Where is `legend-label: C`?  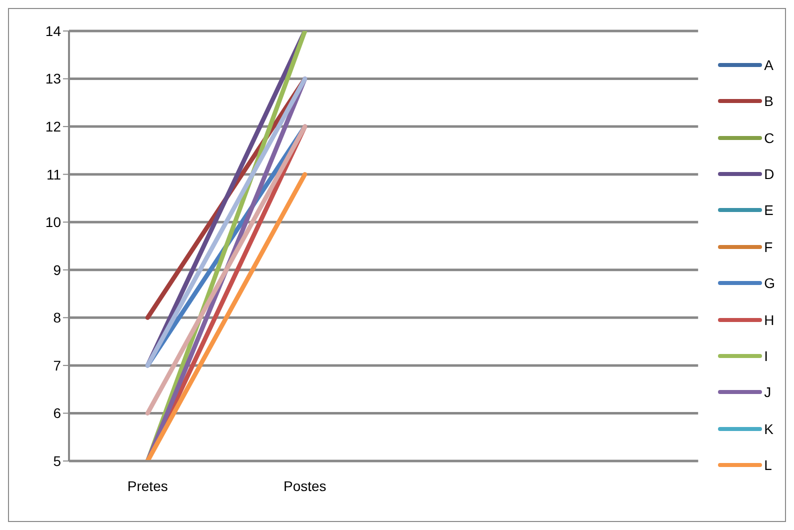
legend-label: C is located at coordinates (769, 138).